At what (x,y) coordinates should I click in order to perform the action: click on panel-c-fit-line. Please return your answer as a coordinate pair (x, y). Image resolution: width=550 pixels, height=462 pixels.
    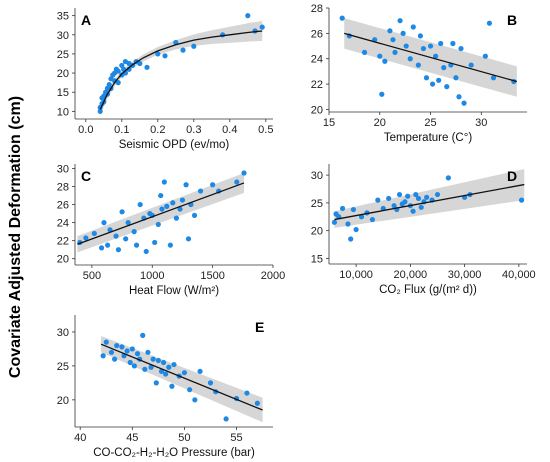
    Looking at the image, I should click on (161, 213).